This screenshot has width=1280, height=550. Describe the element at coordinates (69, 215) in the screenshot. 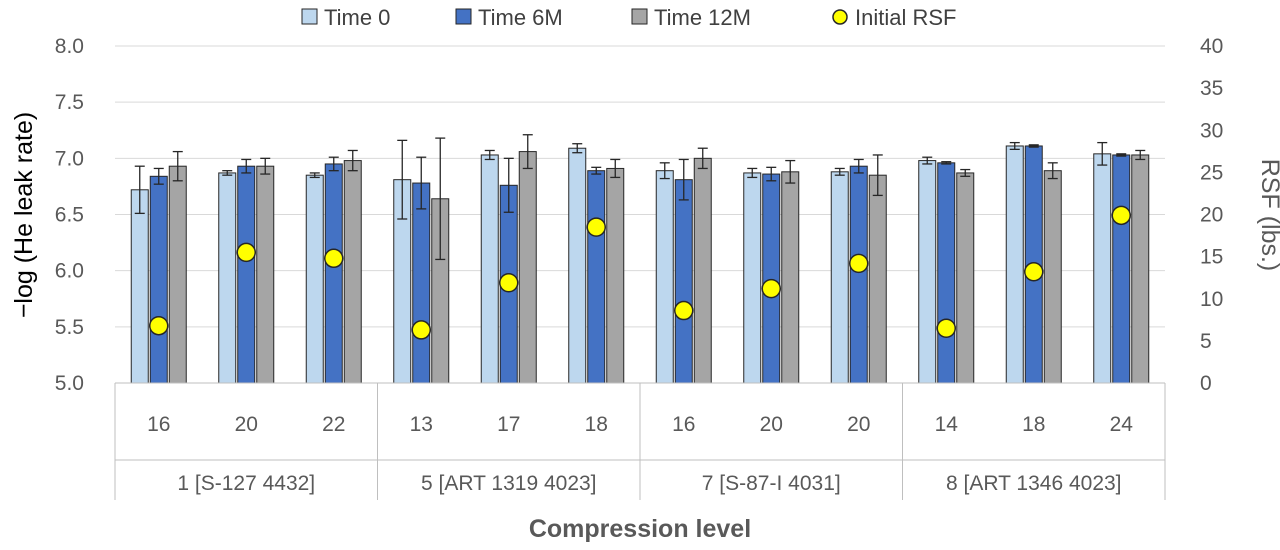

I see `y-tick-label: 6.5` at that location.